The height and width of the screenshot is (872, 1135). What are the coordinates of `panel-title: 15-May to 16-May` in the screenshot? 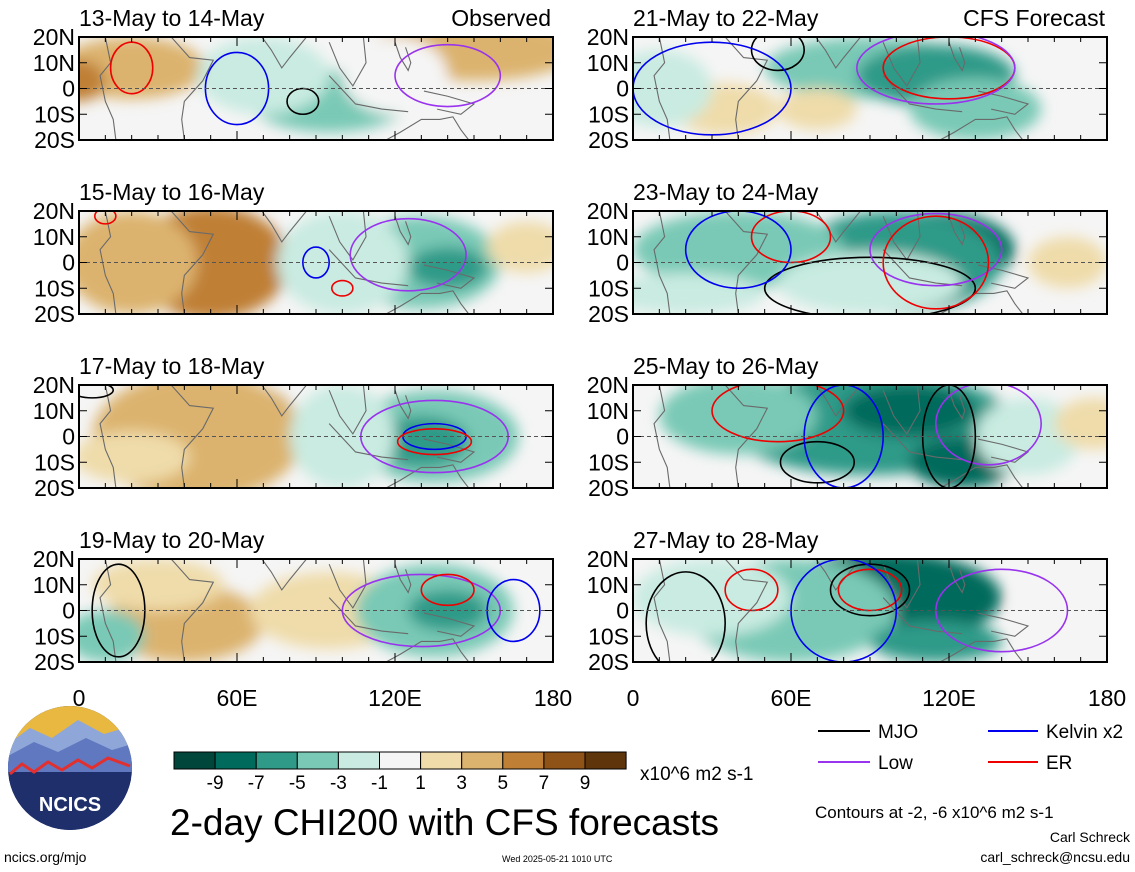 It's located at (172, 192).